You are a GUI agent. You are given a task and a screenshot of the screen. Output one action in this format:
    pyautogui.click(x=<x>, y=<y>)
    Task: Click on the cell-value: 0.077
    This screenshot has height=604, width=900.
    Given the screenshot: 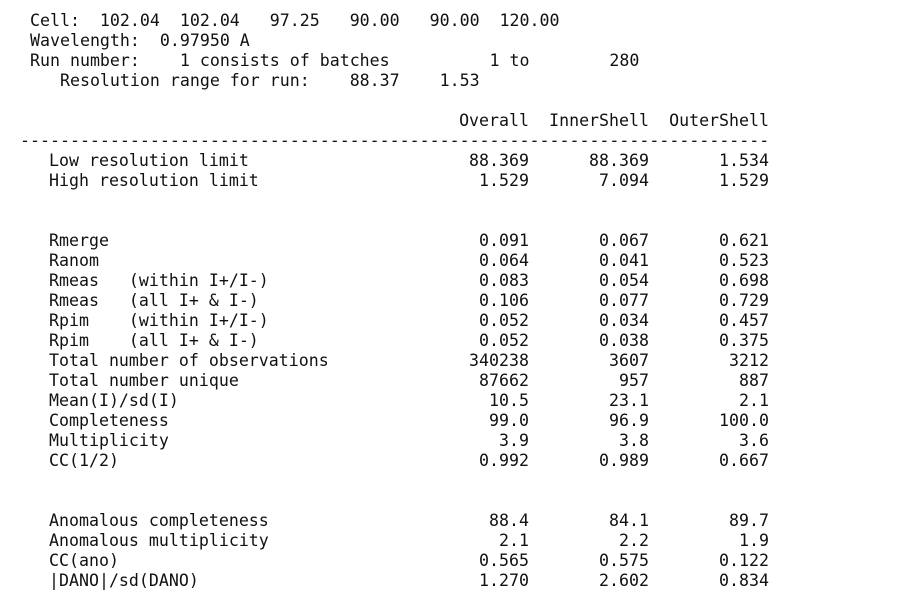 What is the action you would take?
    pyautogui.click(x=624, y=300)
    